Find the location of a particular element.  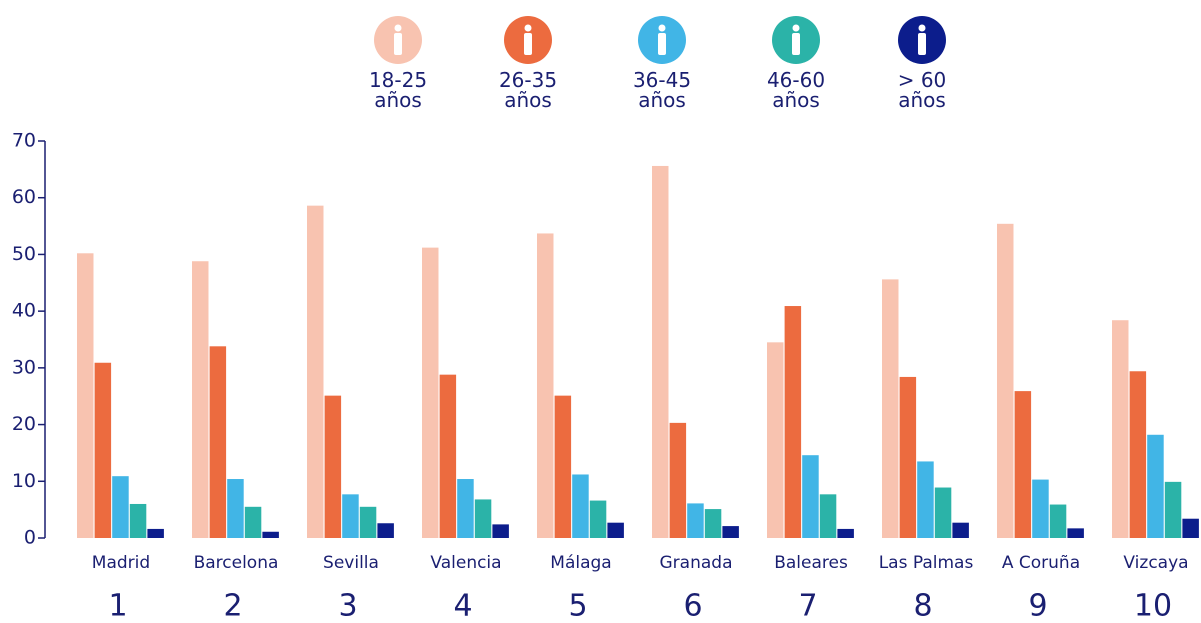

legend-label: 36-45 años is located at coordinates (662, 90).